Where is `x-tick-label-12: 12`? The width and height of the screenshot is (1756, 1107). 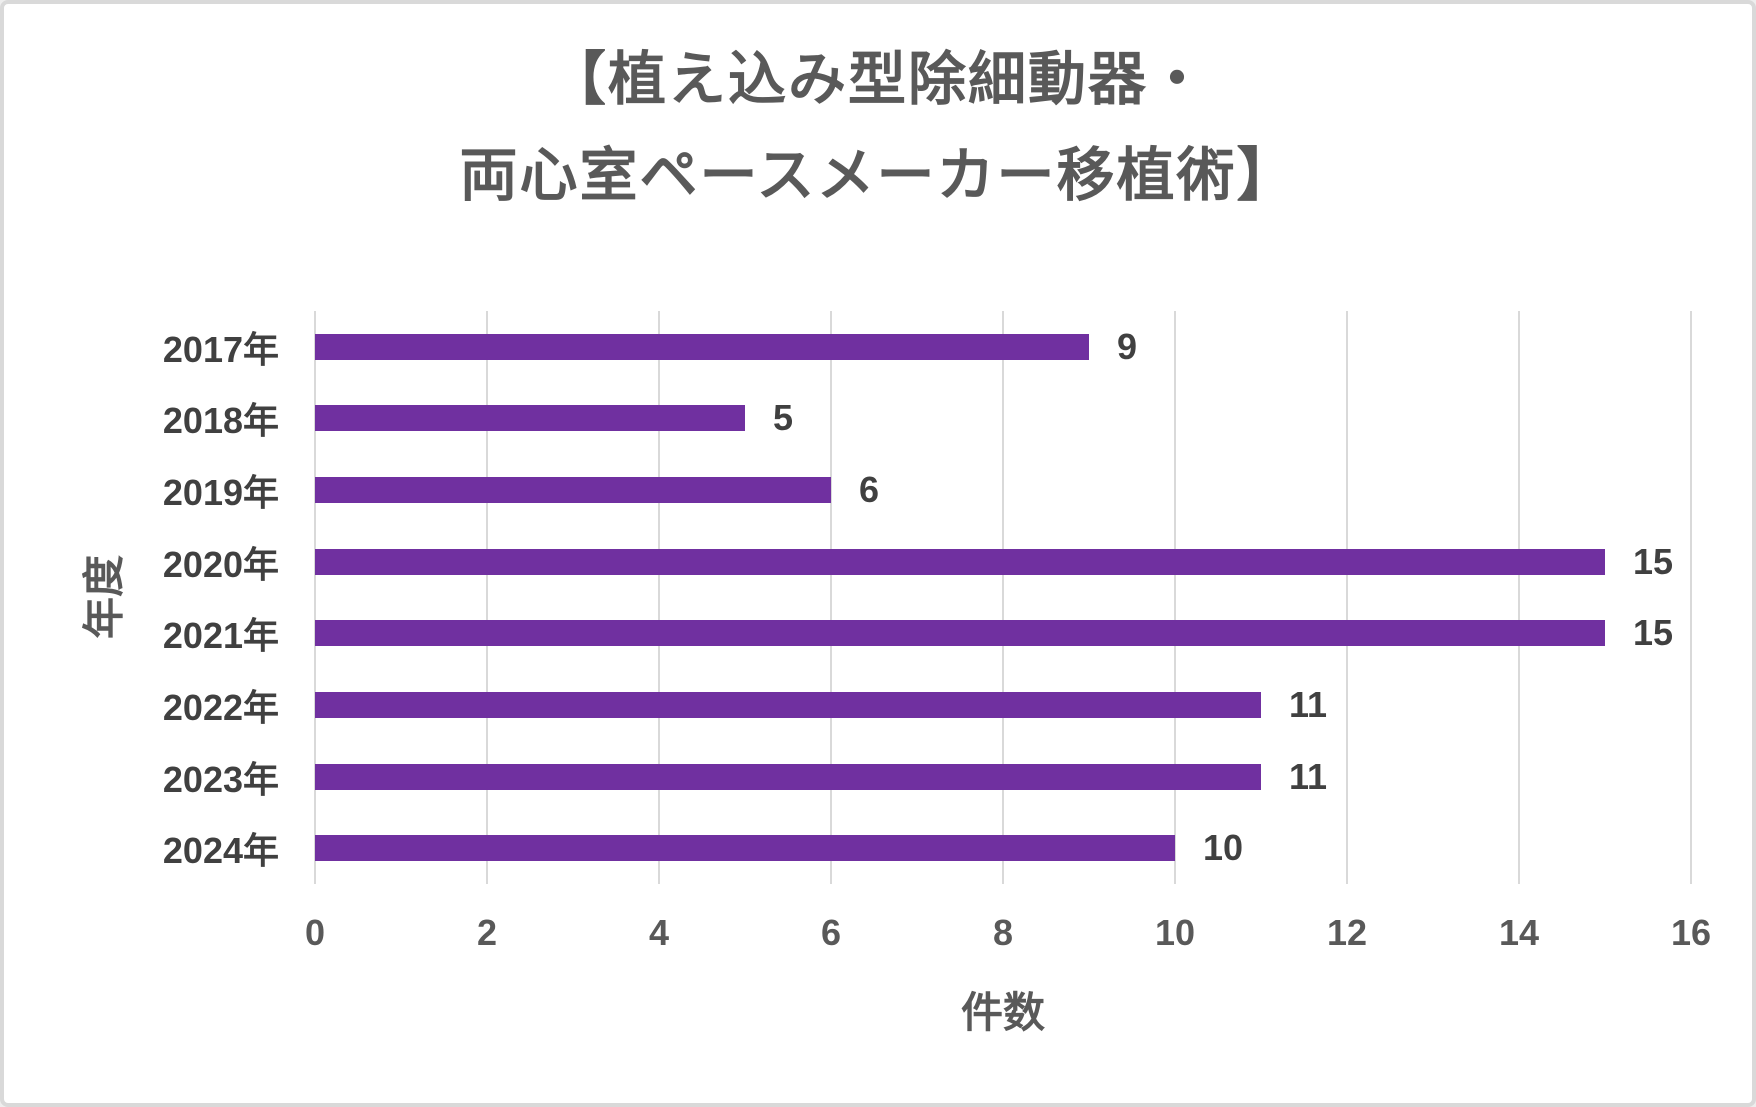 x-tick-label-12: 12 is located at coordinates (1347, 932).